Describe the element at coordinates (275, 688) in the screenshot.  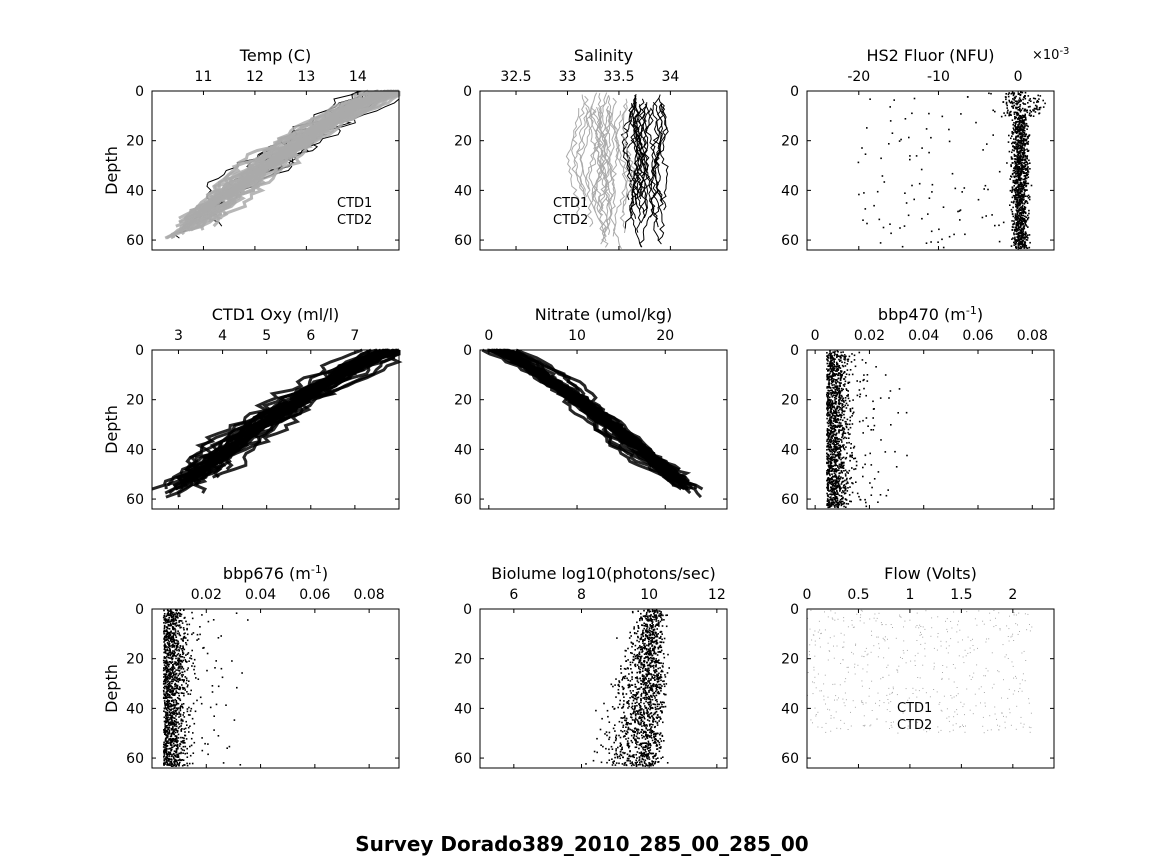
I see `panel-6-axes` at that location.